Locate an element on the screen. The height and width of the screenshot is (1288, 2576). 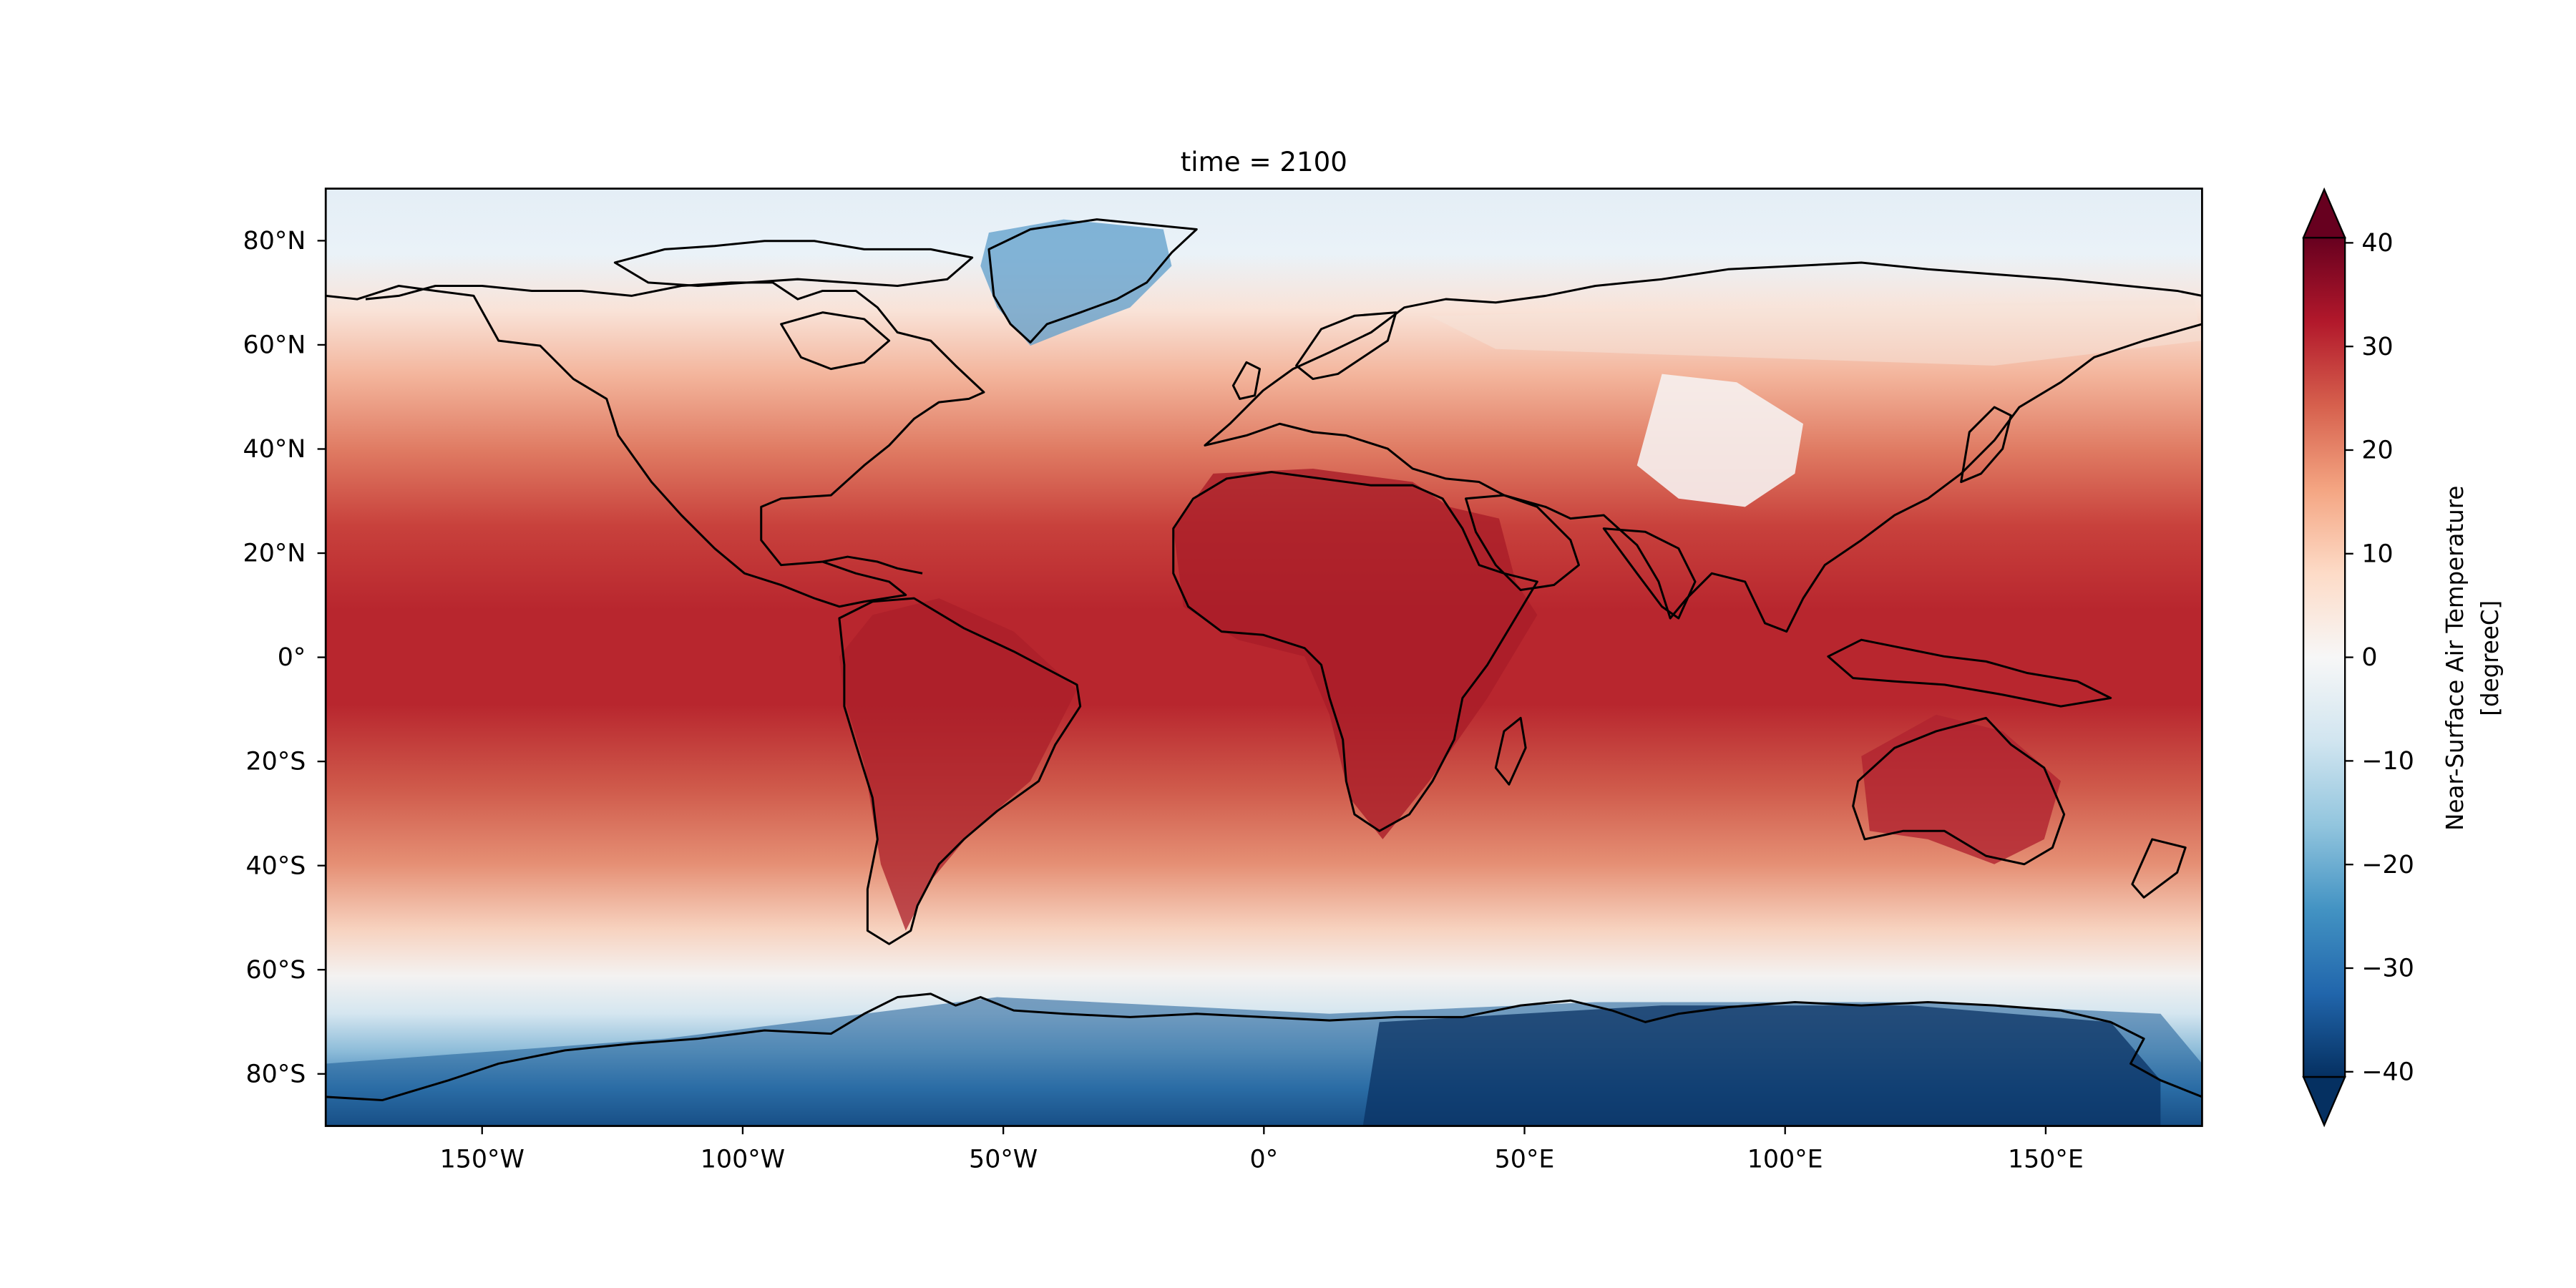
colorbar-tick-label: 10 is located at coordinates (2377, 554).